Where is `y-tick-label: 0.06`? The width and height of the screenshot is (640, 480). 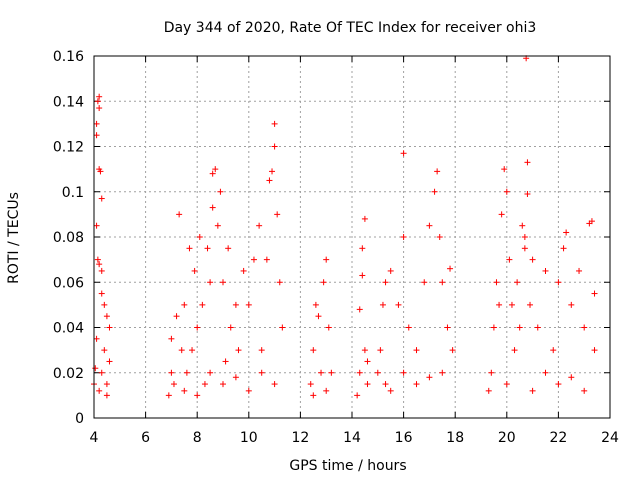 y-tick-label: 0.06 is located at coordinates (68, 283).